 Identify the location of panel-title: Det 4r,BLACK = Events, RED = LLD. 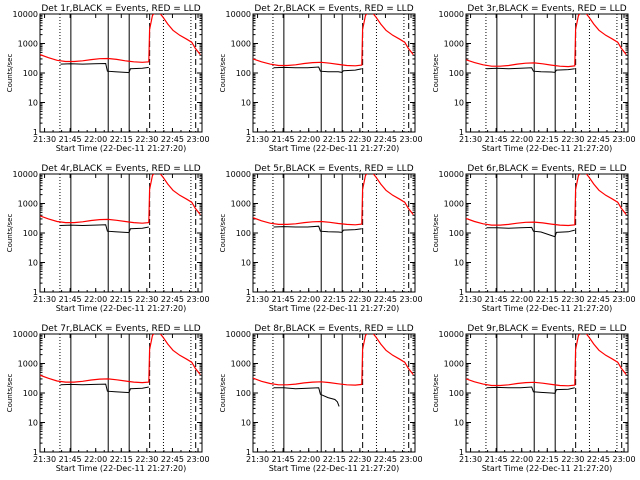
(120, 169).